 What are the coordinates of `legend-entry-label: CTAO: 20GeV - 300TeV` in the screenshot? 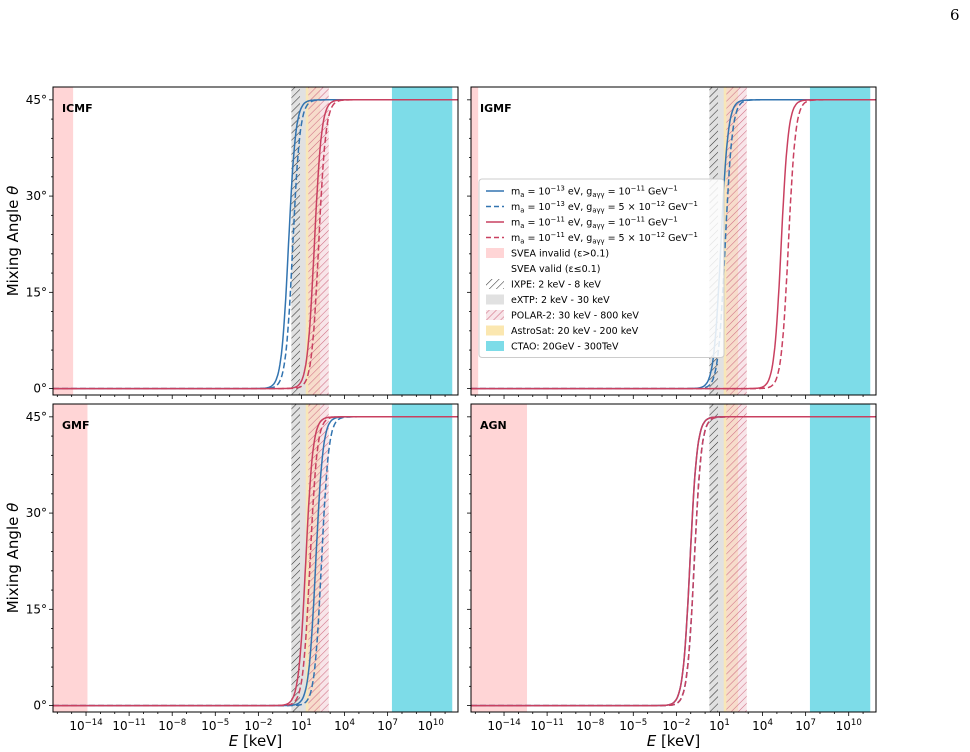 It's located at (565, 347).